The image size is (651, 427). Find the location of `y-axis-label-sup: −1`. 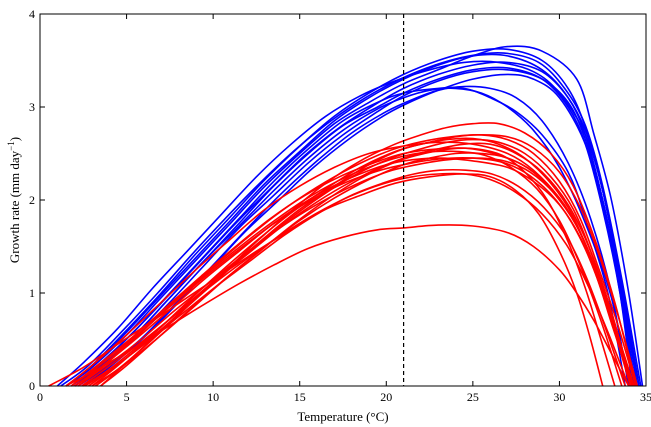

y-axis-label-sup: −1 is located at coordinates (11, 146).